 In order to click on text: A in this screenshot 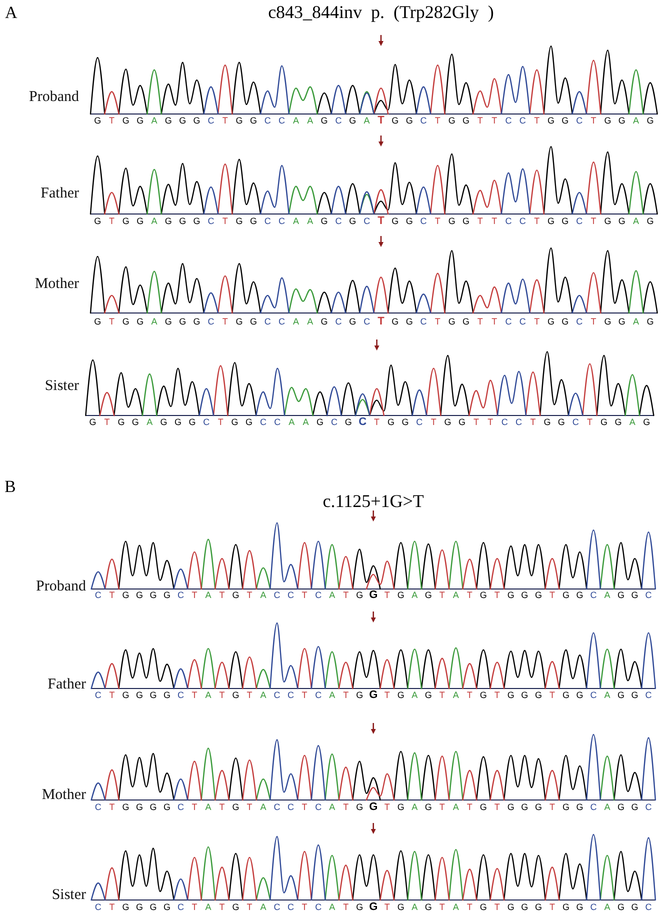, I will do `click(11, 12)`.